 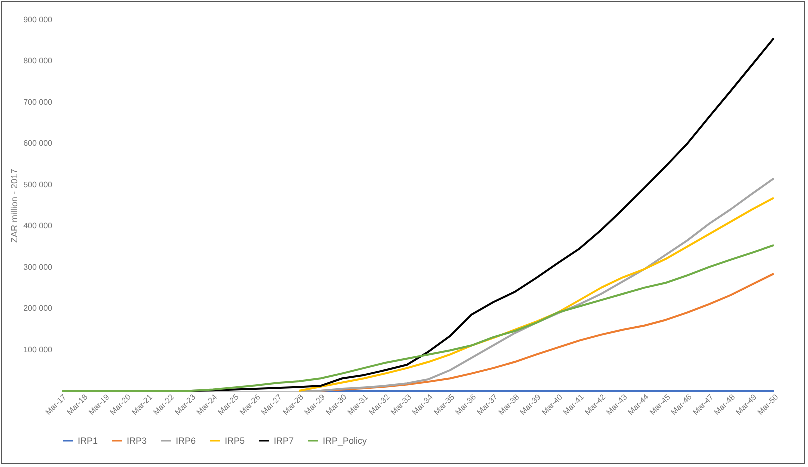 I want to click on y-tick-label: 400 000, so click(x=39, y=226).